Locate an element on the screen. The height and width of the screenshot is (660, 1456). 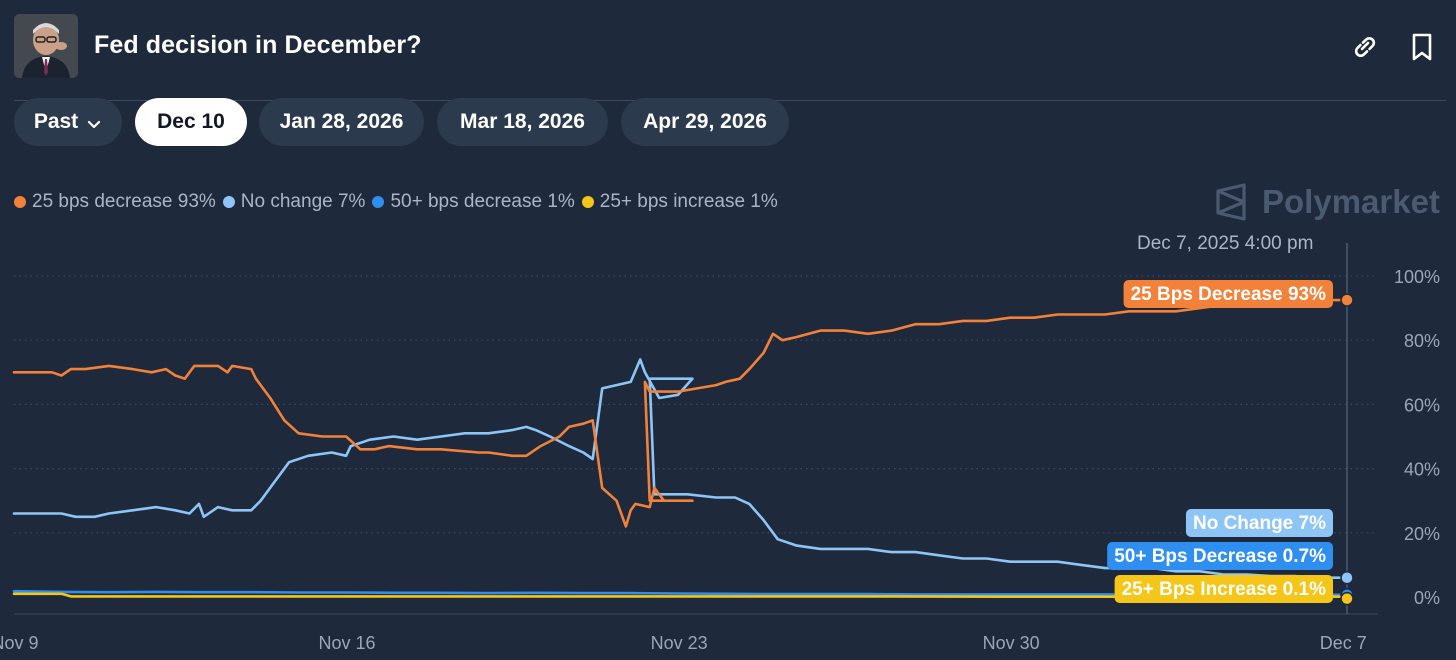
market-avatar is located at coordinates (46, 46).